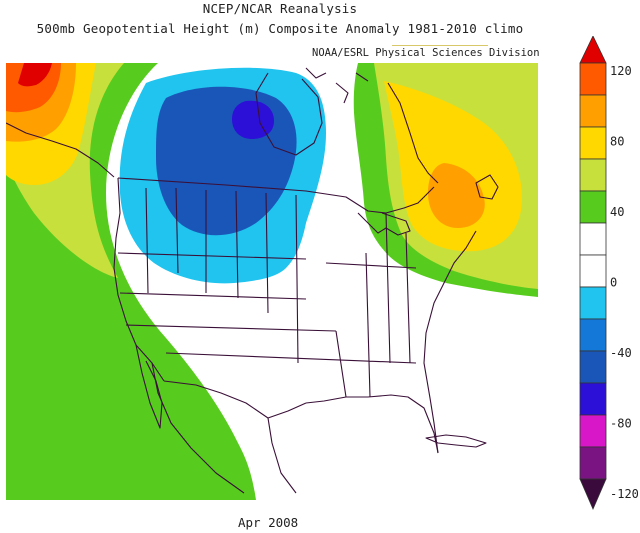 The width and height of the screenshot is (640, 533). I want to click on credit-text: NOAA/ESRL Physical Sciences Division, so click(426, 53).